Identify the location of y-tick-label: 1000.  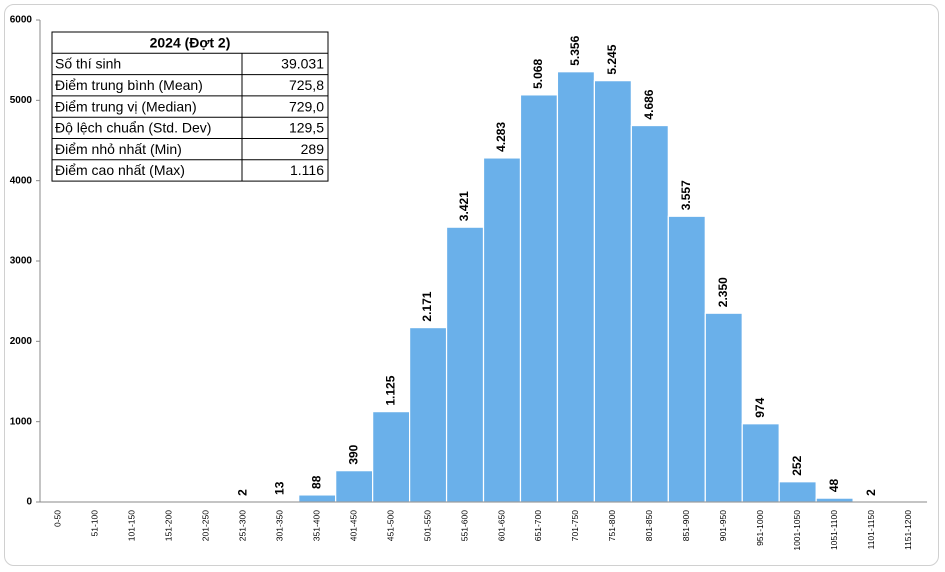
(21, 421).